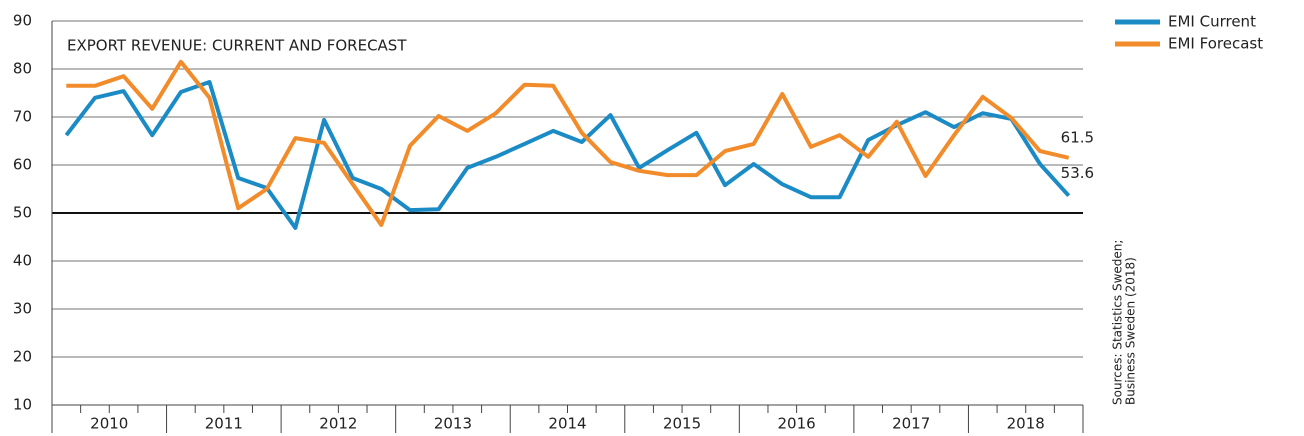 The width and height of the screenshot is (1304, 436). I want to click on x-tick-label: 2010, so click(109, 424).